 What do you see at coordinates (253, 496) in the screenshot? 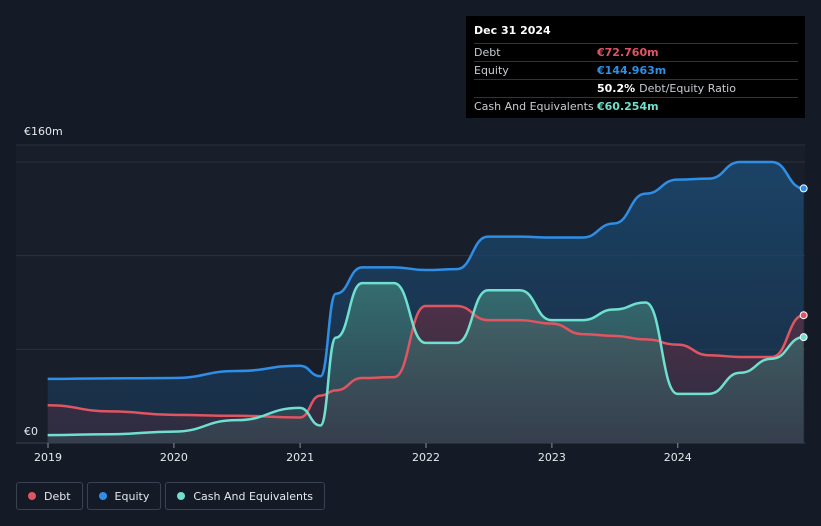
I see `legend-label: Cash And Equivalents` at bounding box center [253, 496].